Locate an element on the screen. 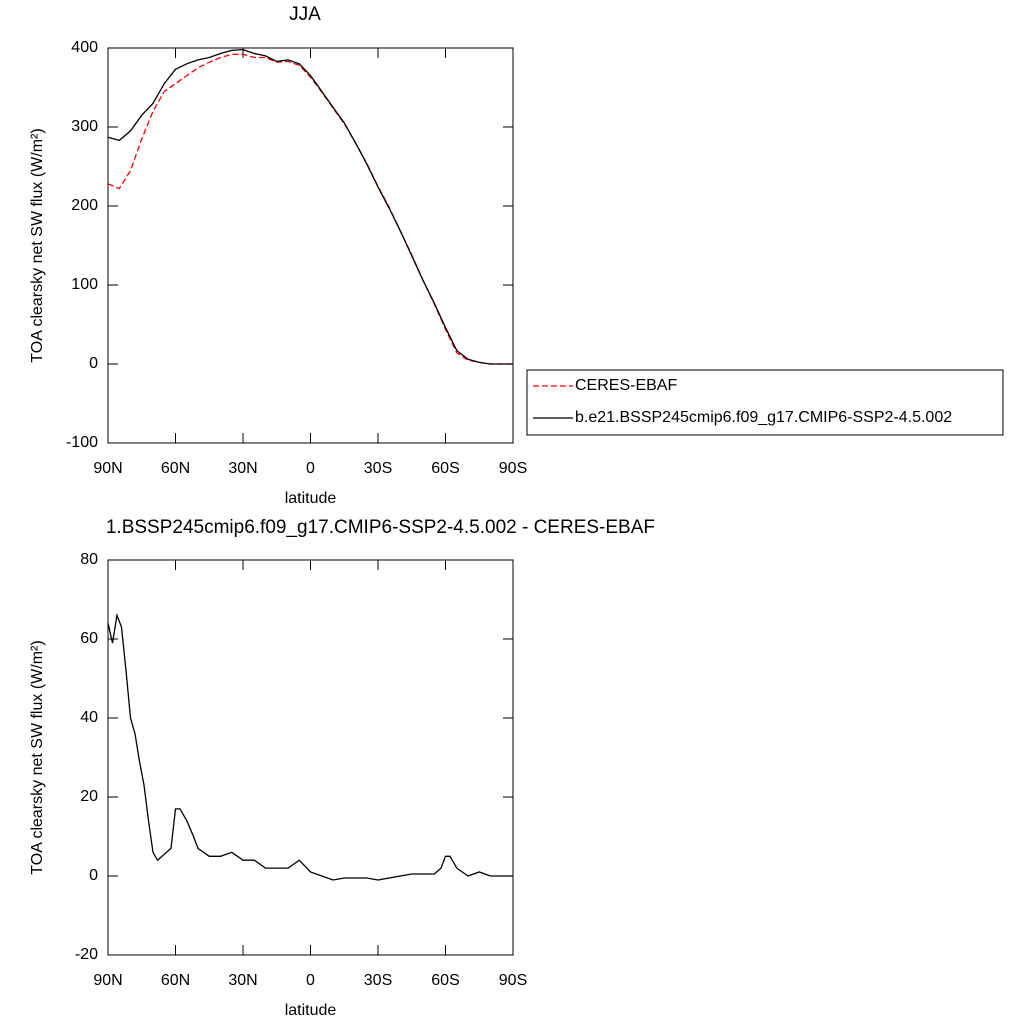 The width and height of the screenshot is (1024, 1024). y-tick-label: 20 is located at coordinates (89, 796).